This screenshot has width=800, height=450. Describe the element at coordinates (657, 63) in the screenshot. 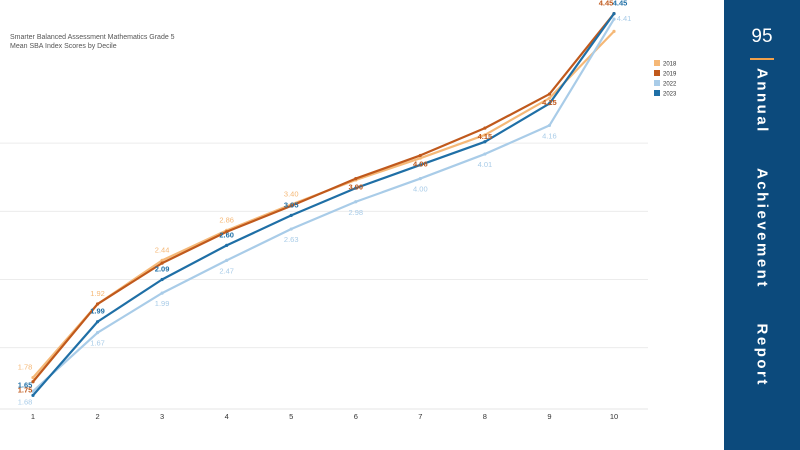

I see `legend-swatch-2018` at that location.